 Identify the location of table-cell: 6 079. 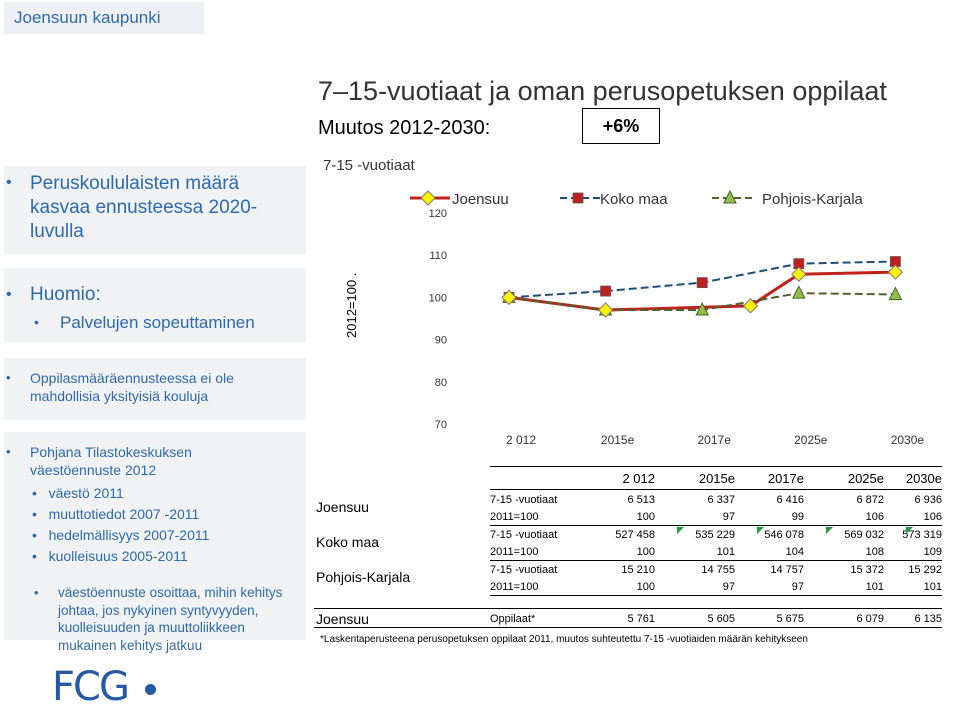
(870, 619).